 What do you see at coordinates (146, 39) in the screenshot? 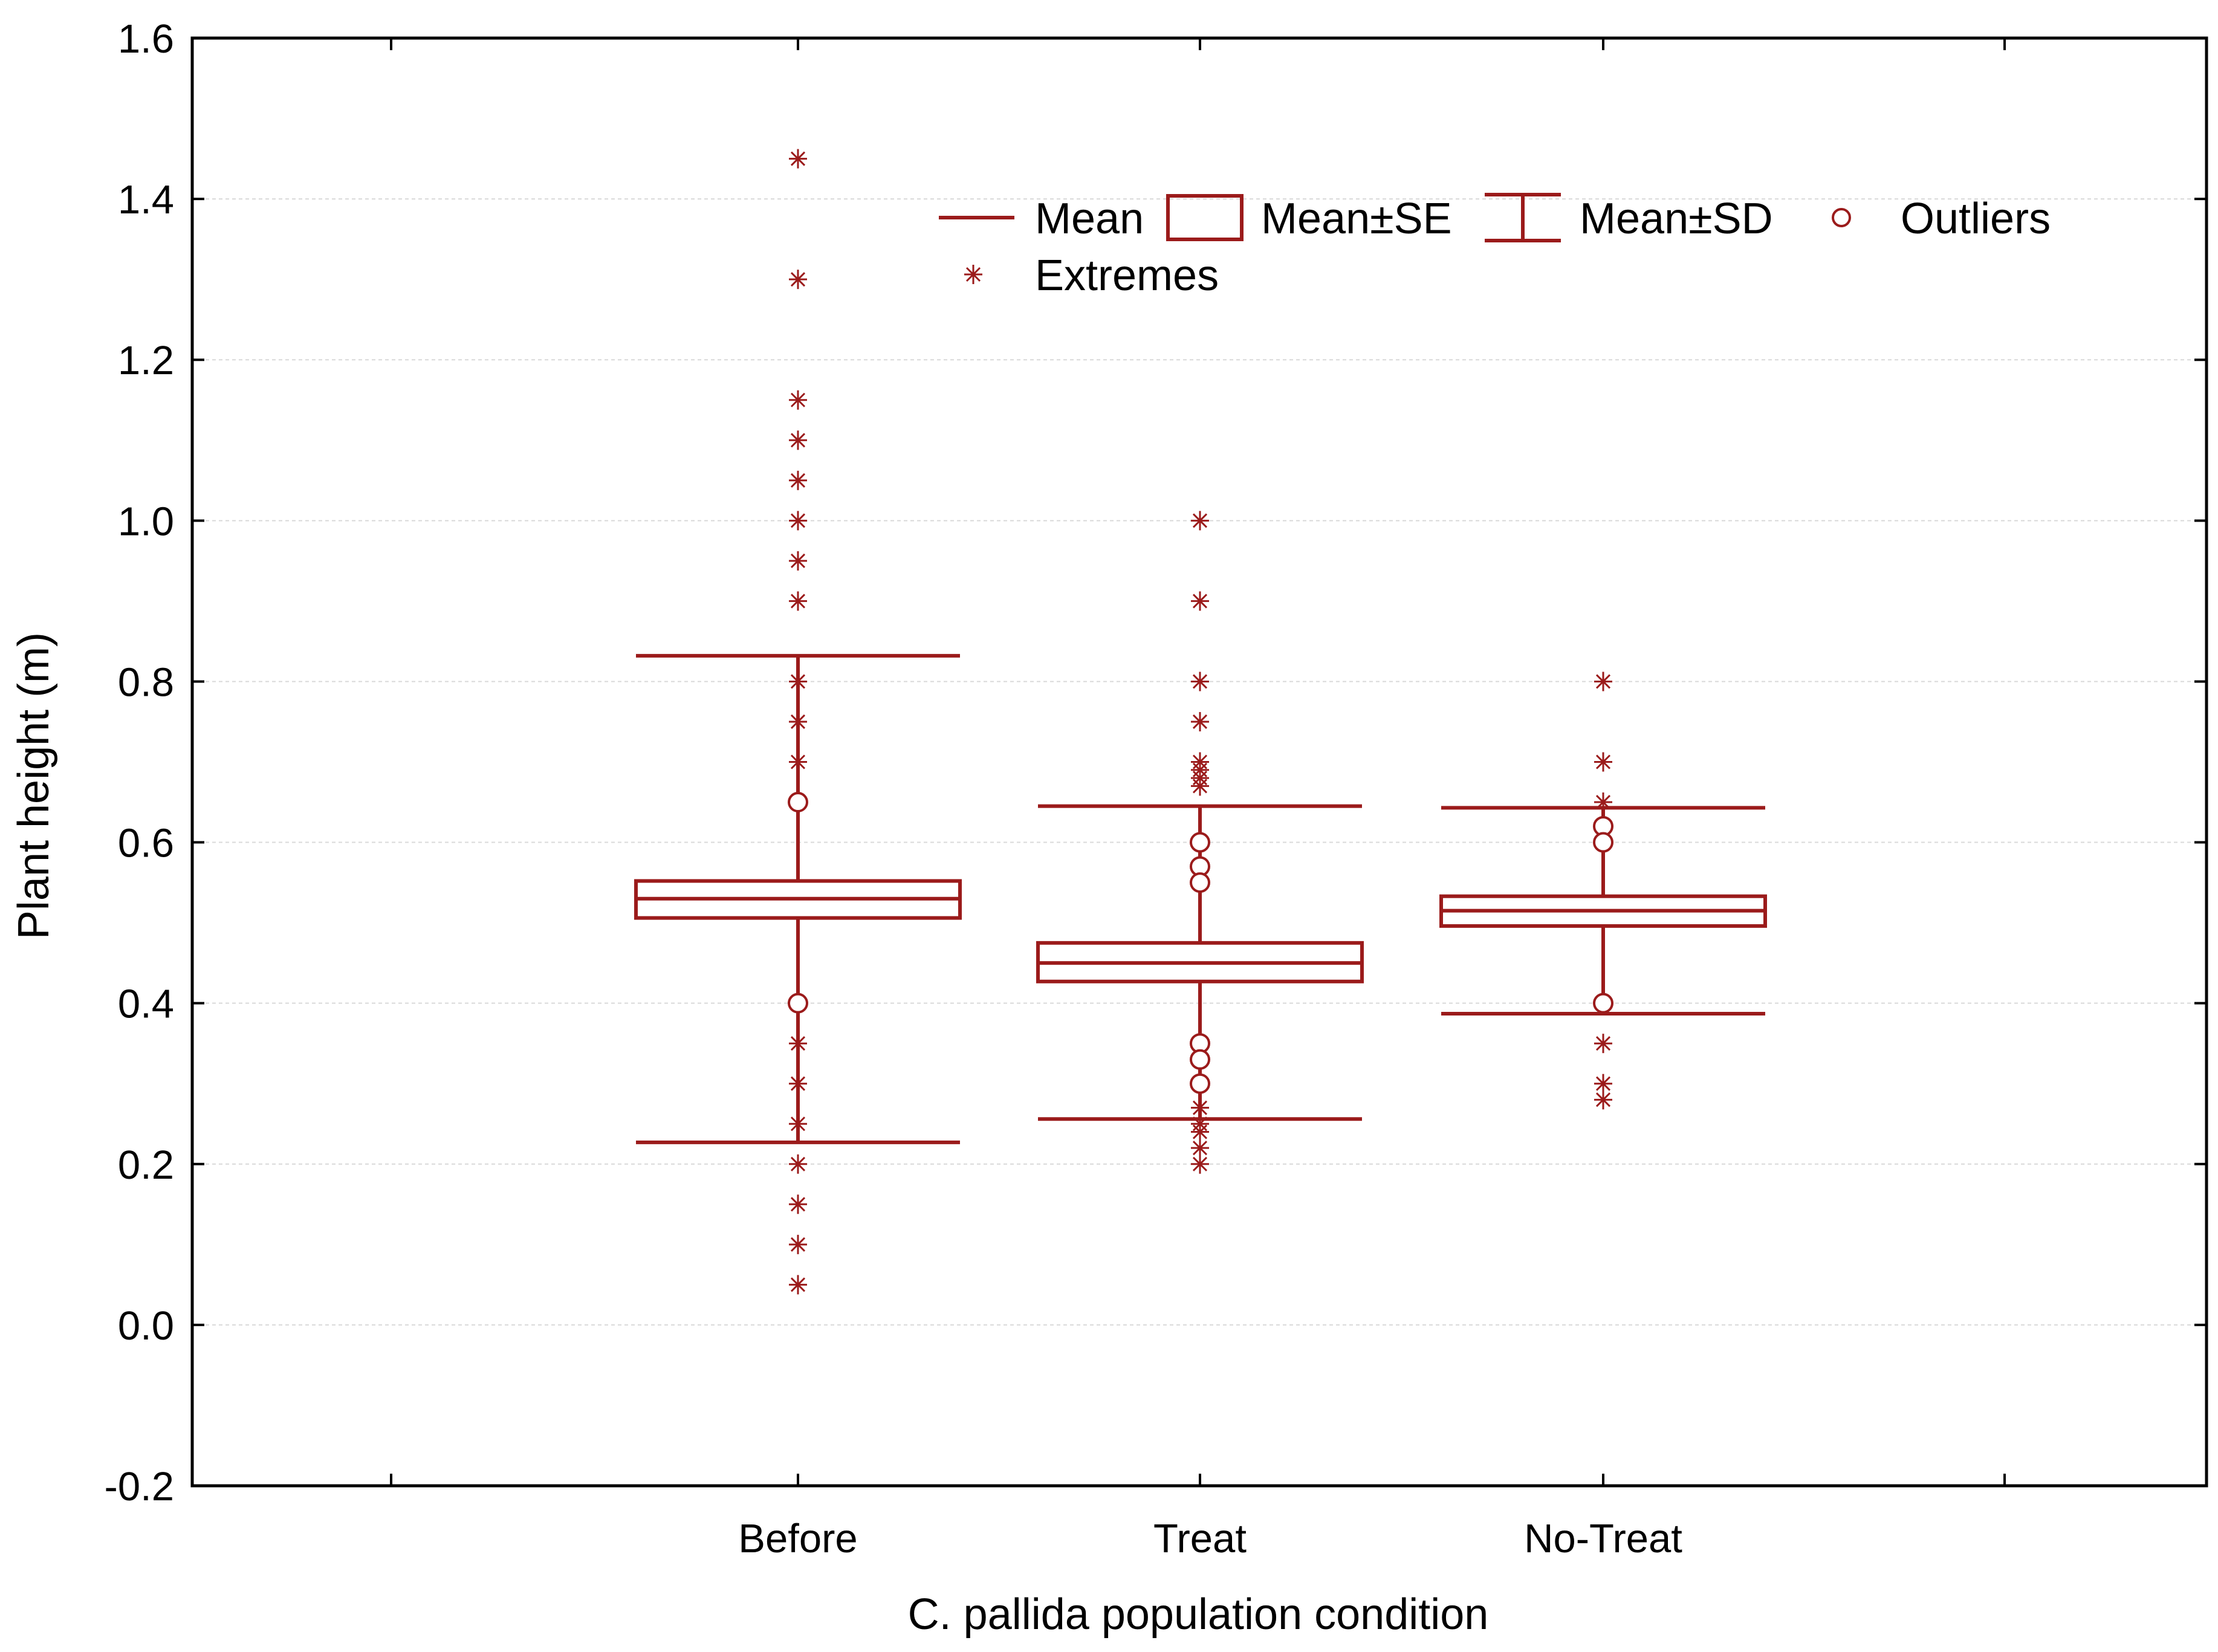
I see `y-tick-label: 1.6` at bounding box center [146, 39].